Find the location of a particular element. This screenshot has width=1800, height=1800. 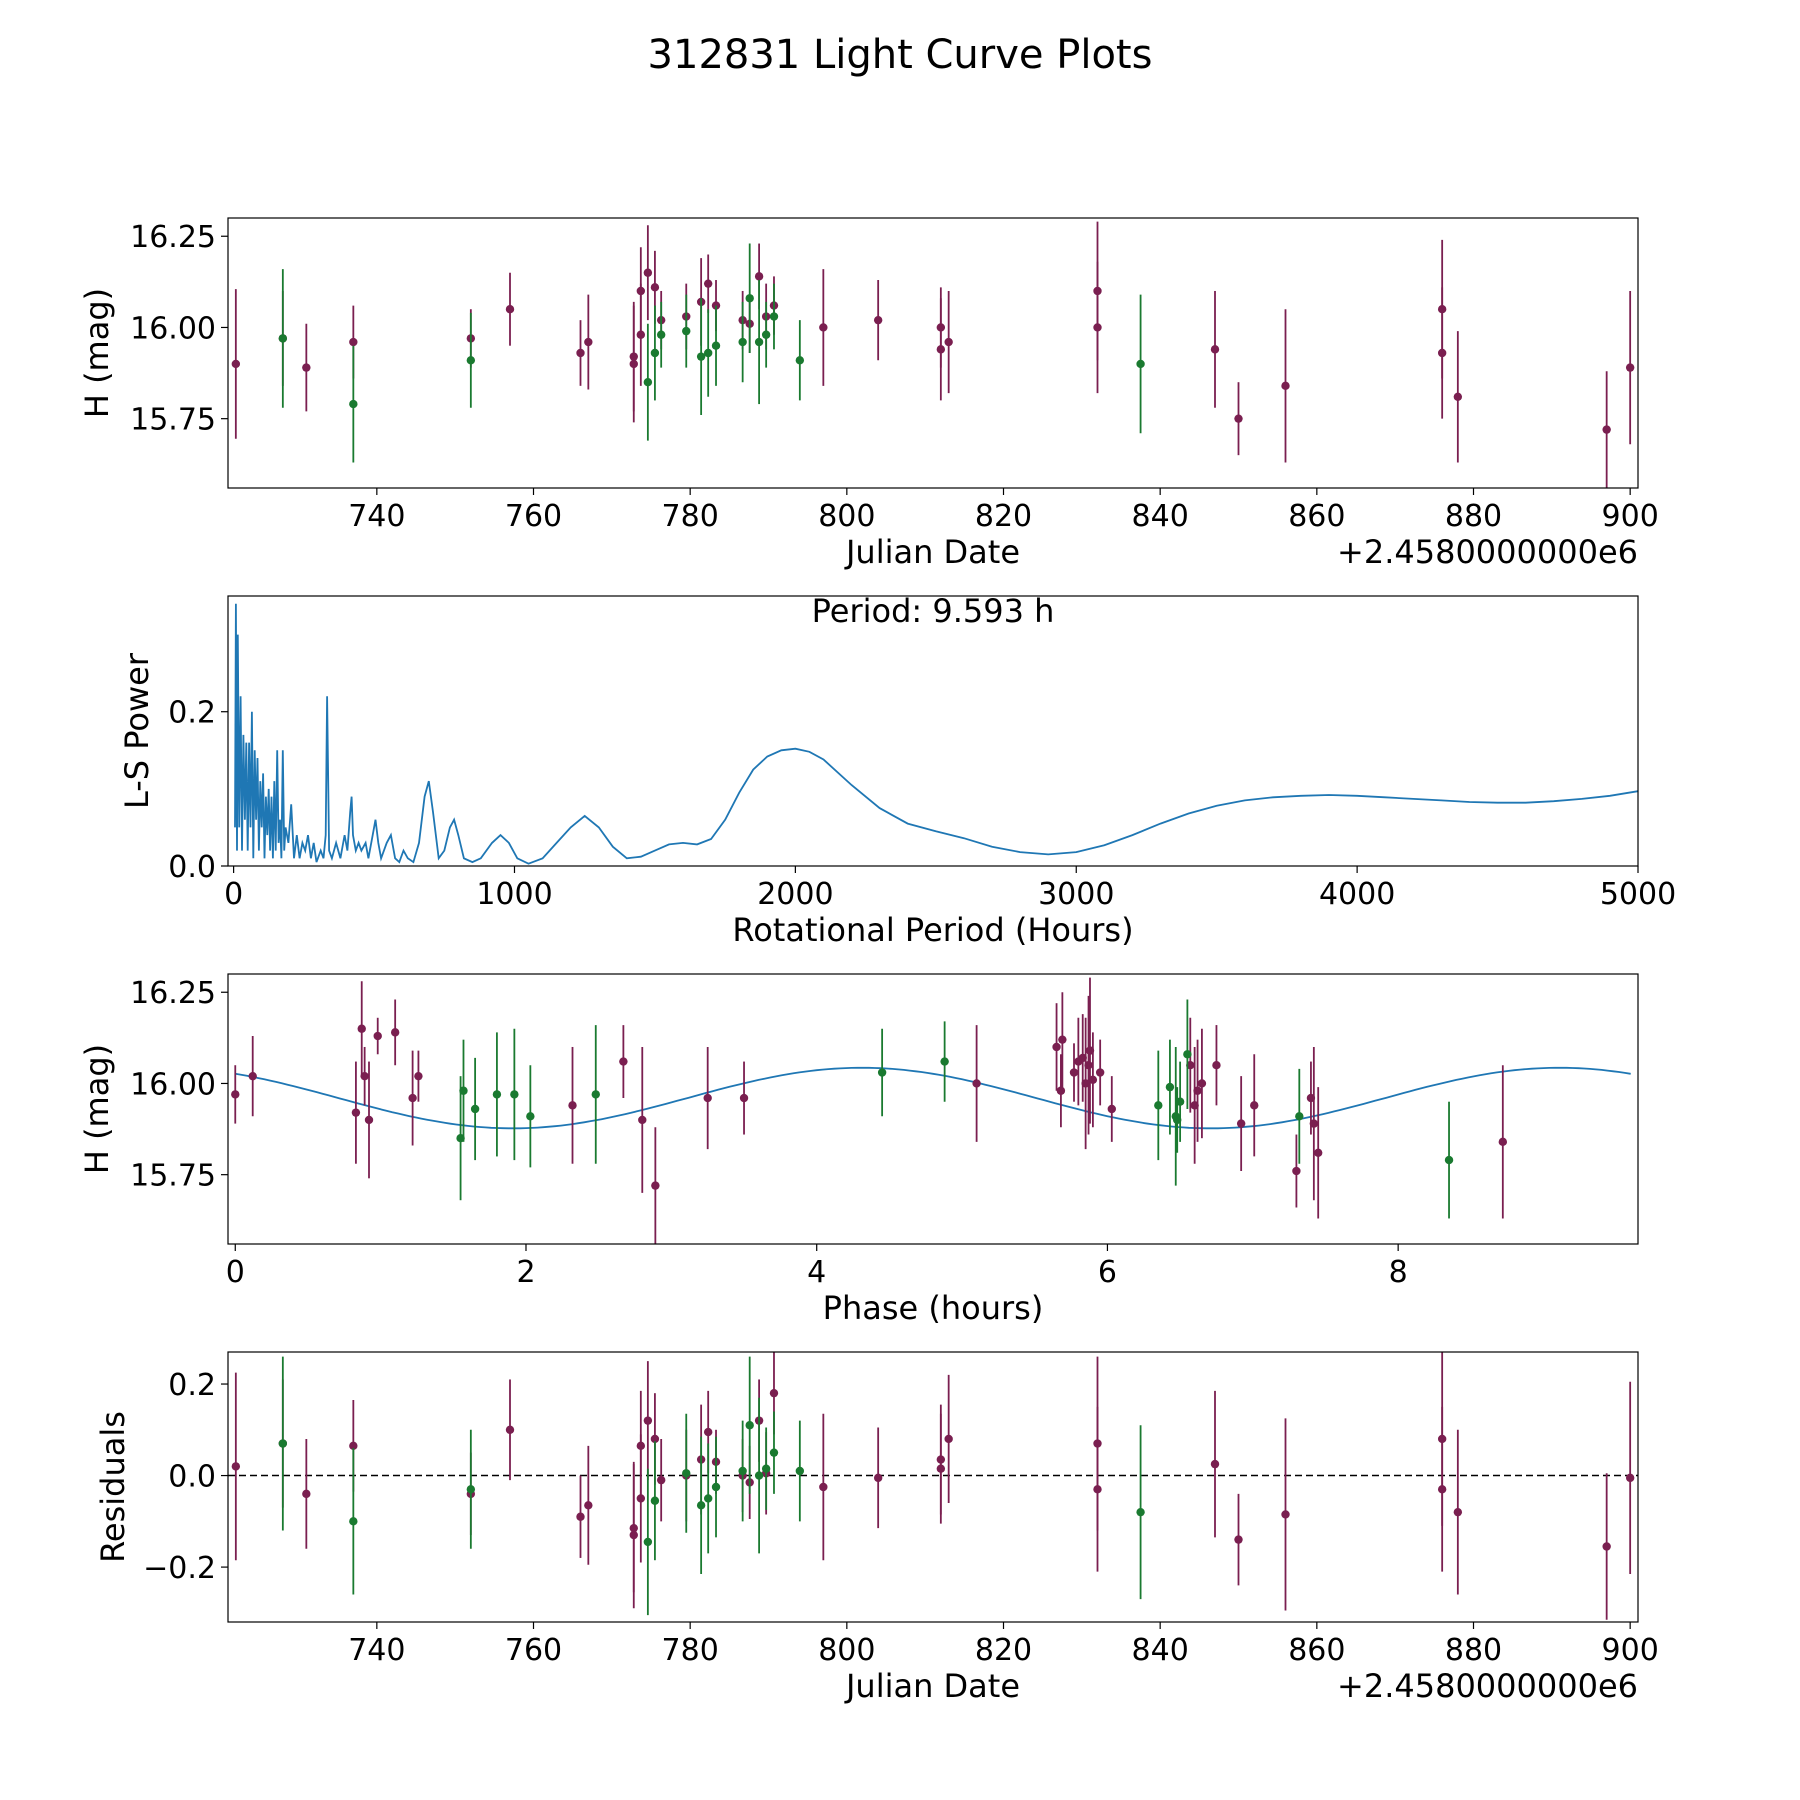

panel-periodogram-ylabel: L-S Power is located at coordinates (137, 730).